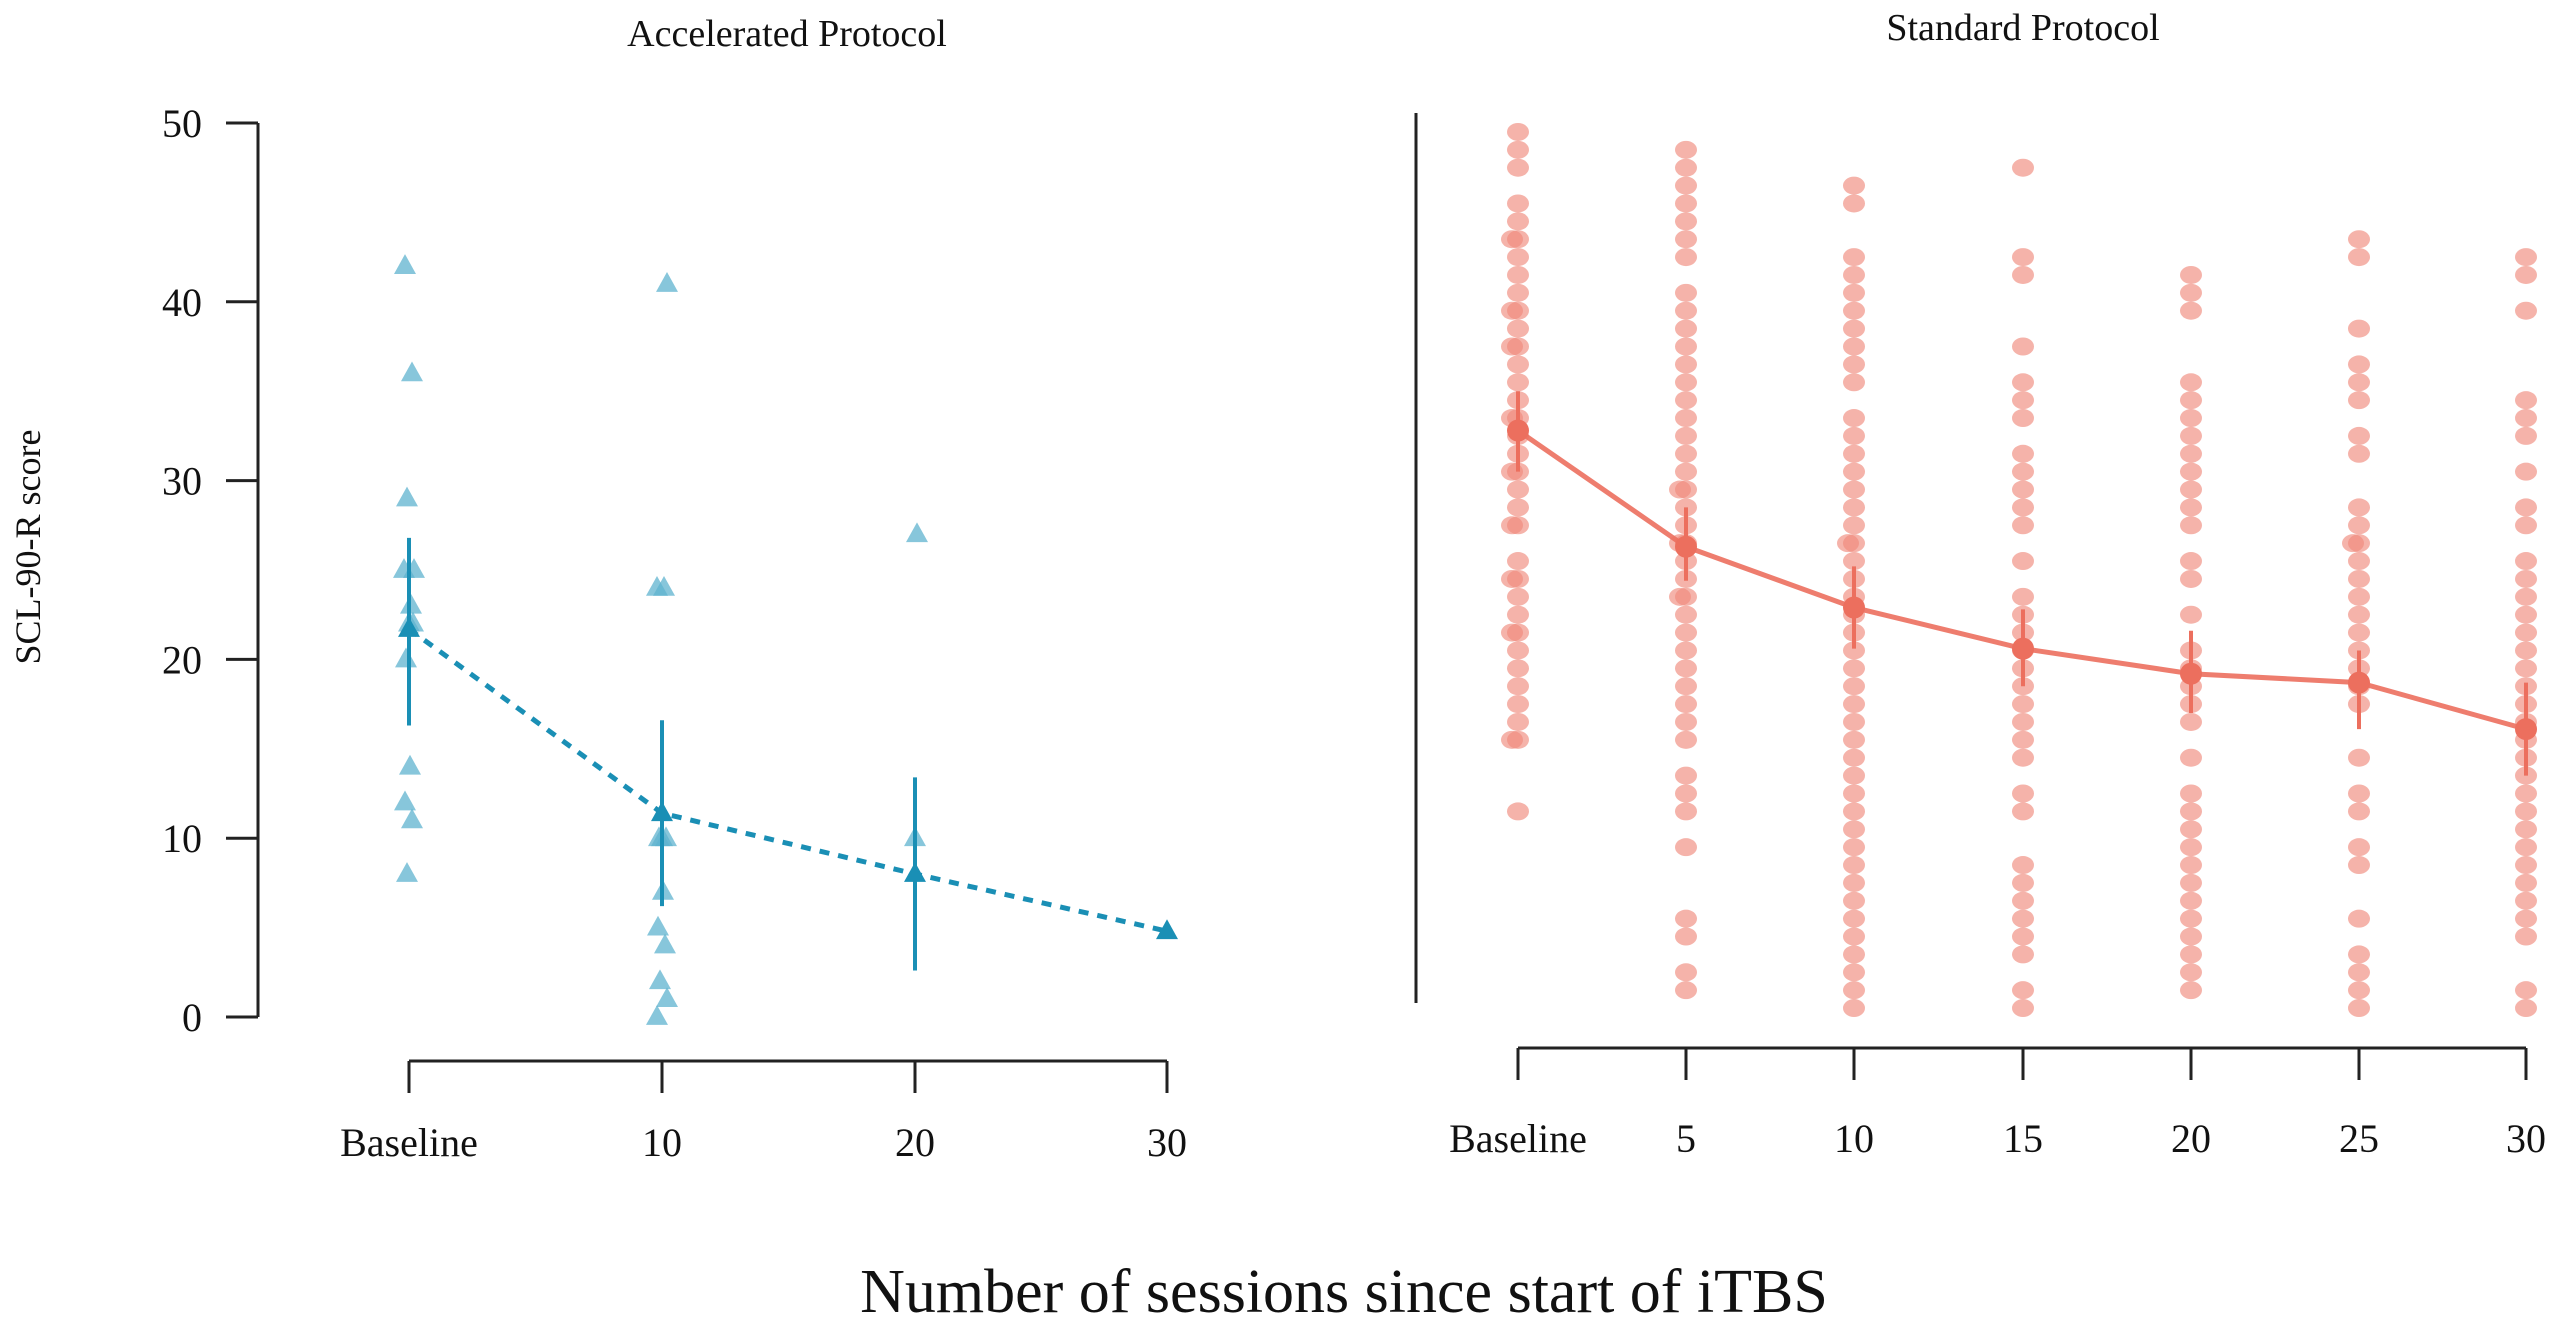 The width and height of the screenshot is (2560, 1323). I want to click on x-tick-label: 20, so click(915, 1142).